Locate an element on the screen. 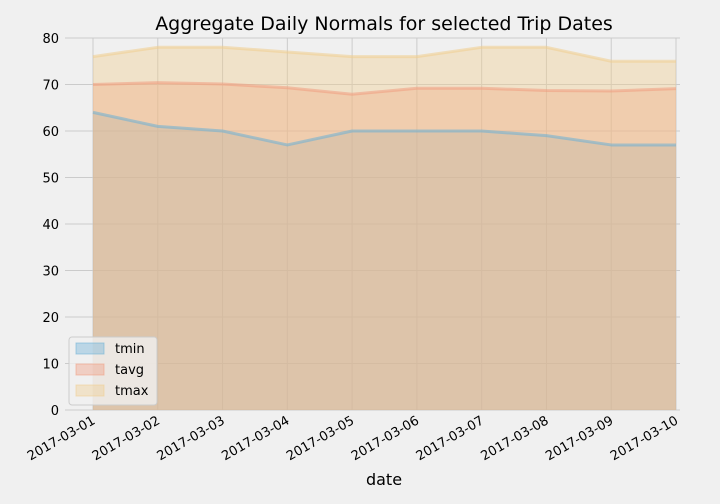 Image resolution: width=720 pixels, height=504 pixels. y-tick-label: 60 is located at coordinates (50, 132).